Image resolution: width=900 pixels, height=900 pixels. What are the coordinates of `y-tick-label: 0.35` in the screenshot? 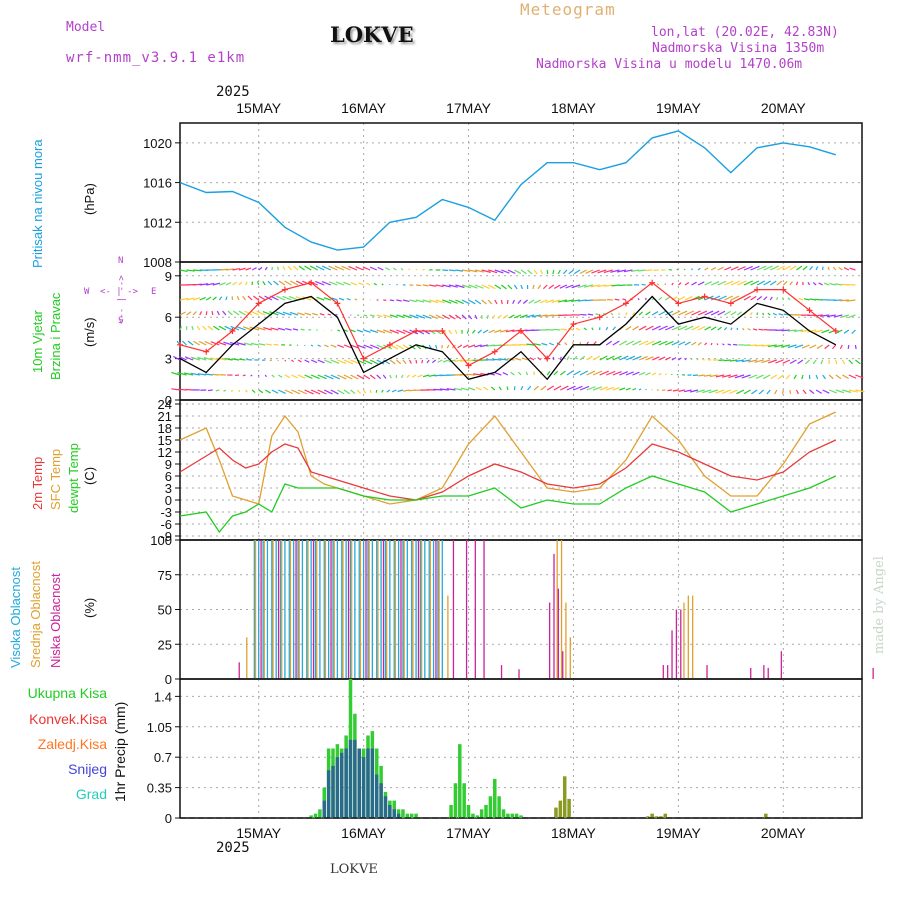 It's located at (159, 788).